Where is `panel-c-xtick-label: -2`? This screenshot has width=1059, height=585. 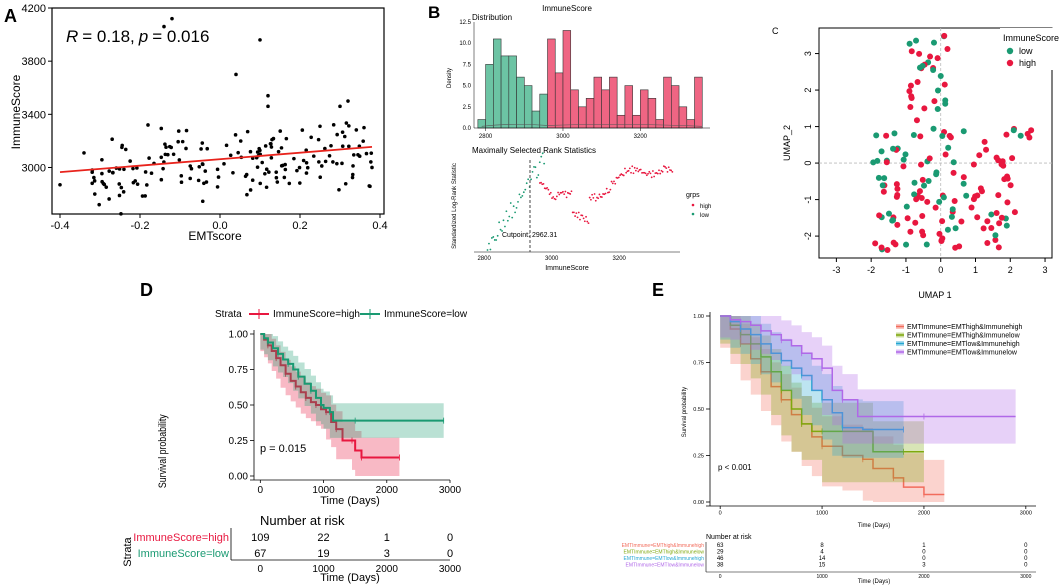 panel-c-xtick-label: -2 is located at coordinates (871, 270).